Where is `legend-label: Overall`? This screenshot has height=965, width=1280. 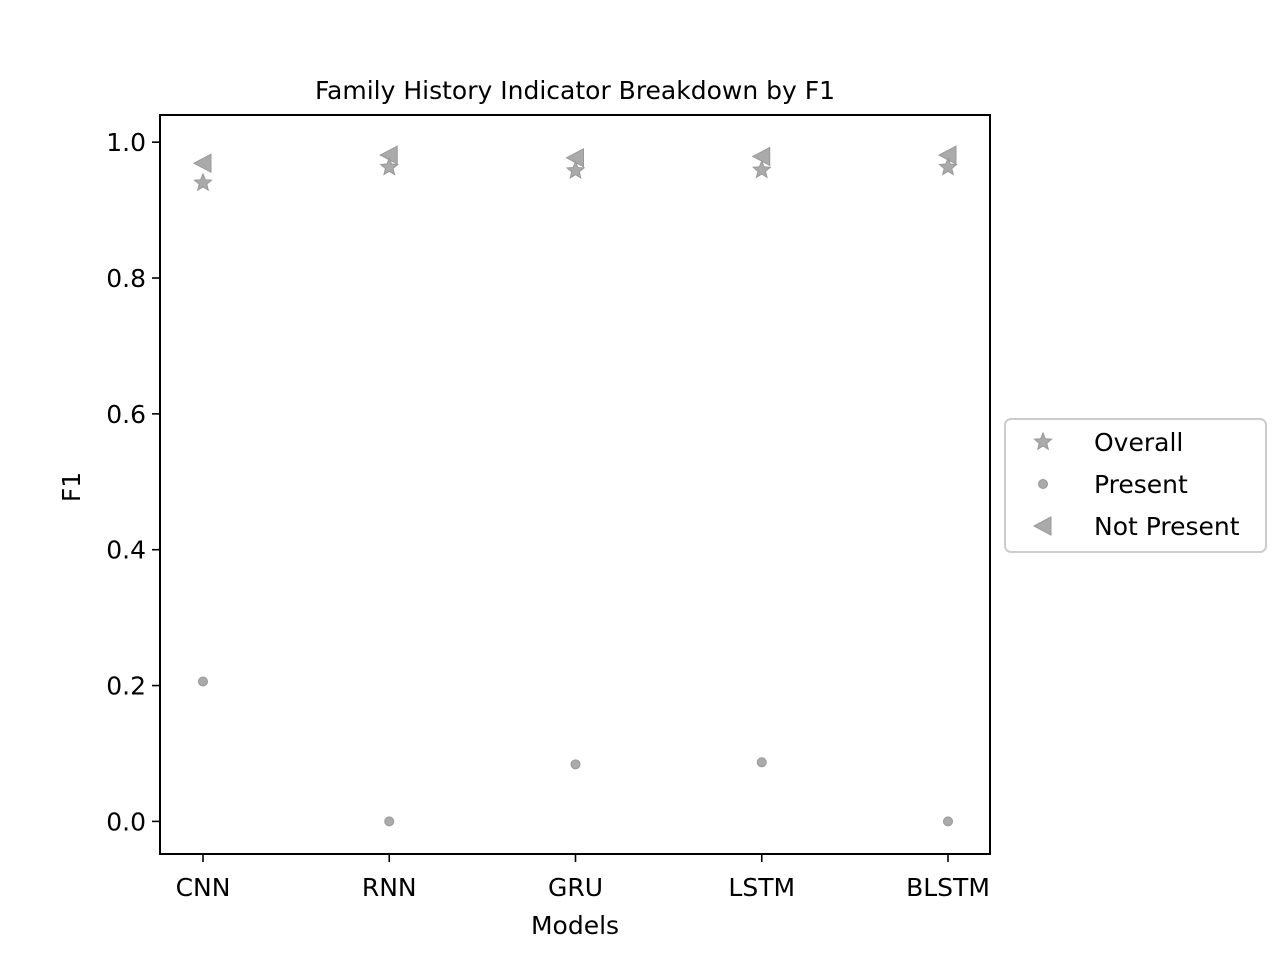 legend-label: Overall is located at coordinates (1138, 442).